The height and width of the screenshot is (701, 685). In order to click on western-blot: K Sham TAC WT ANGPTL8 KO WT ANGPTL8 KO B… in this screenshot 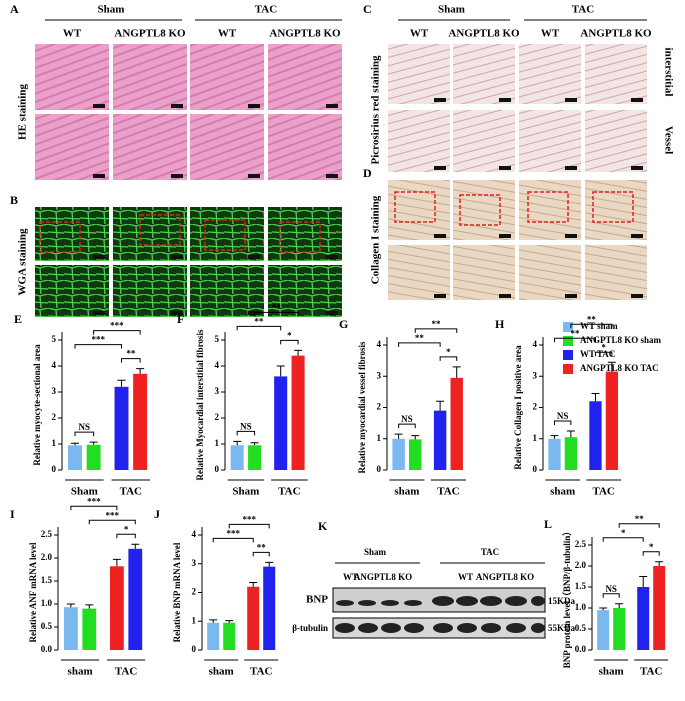, I will do `click(434, 579)`.